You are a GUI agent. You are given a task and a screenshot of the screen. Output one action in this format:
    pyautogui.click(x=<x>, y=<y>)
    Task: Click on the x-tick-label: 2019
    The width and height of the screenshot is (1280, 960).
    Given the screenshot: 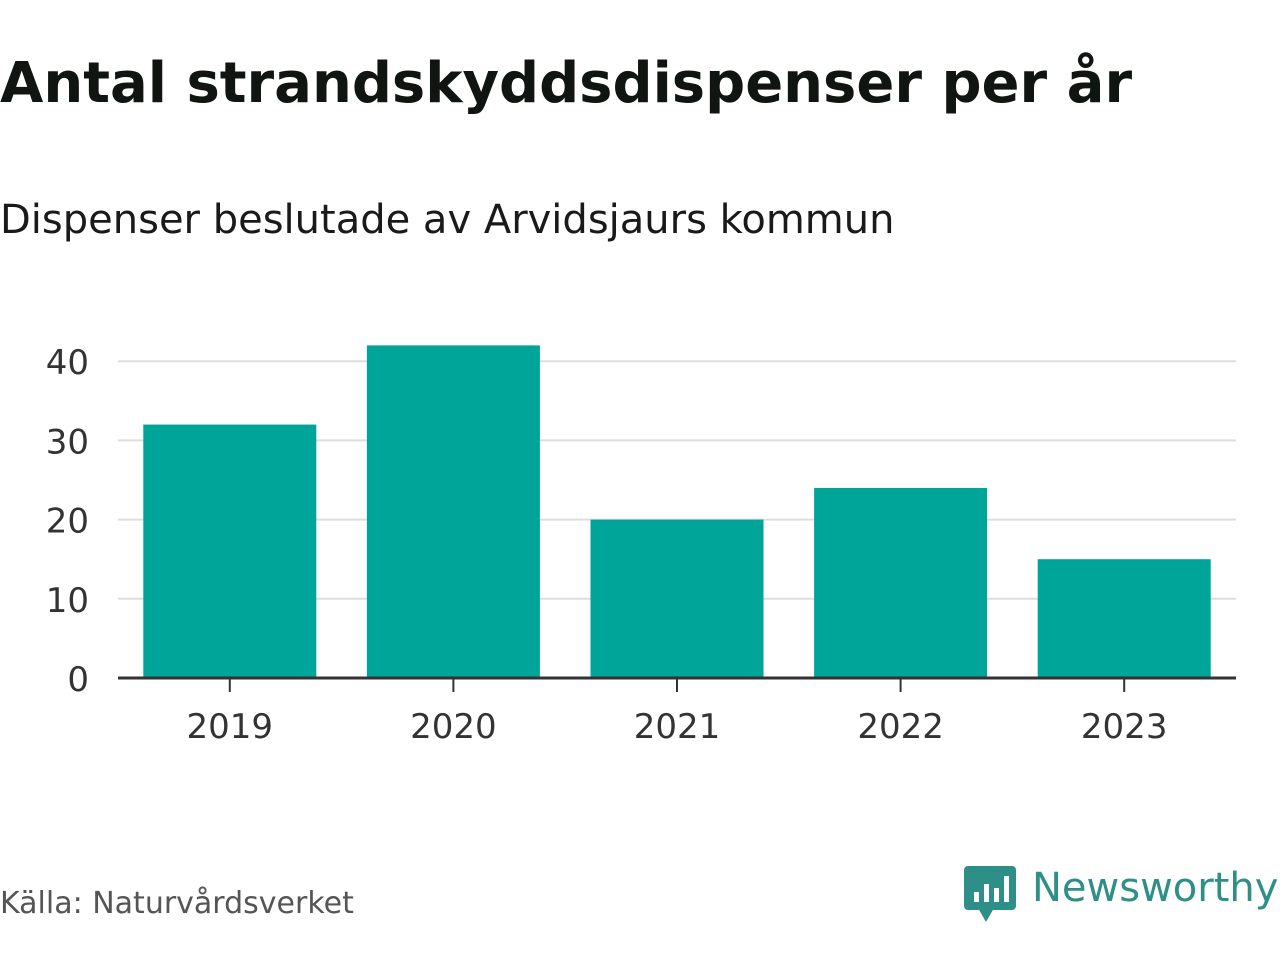 What is the action you would take?
    pyautogui.click(x=230, y=727)
    